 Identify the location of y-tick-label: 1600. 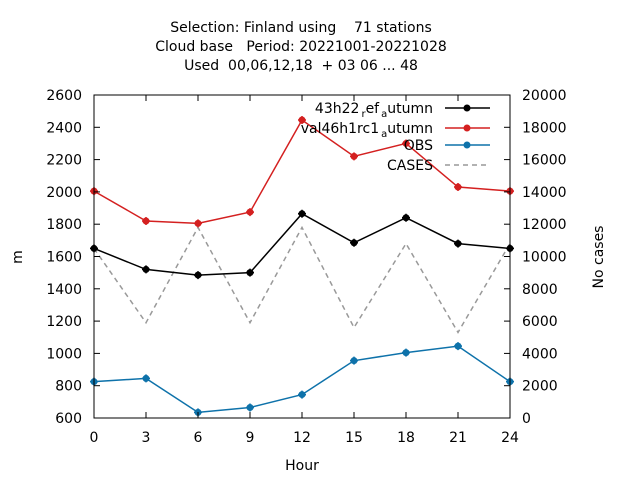
(64, 258).